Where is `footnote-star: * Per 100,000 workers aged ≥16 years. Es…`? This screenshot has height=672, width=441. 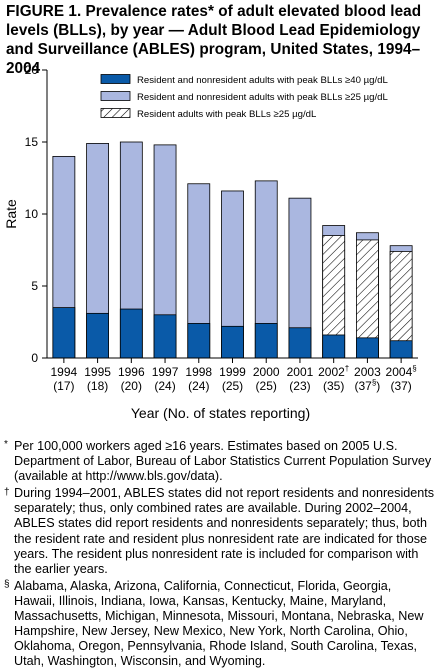 footnote-star: * Per 100,000 workers aged ≥16 years. Es… is located at coordinates (220, 461).